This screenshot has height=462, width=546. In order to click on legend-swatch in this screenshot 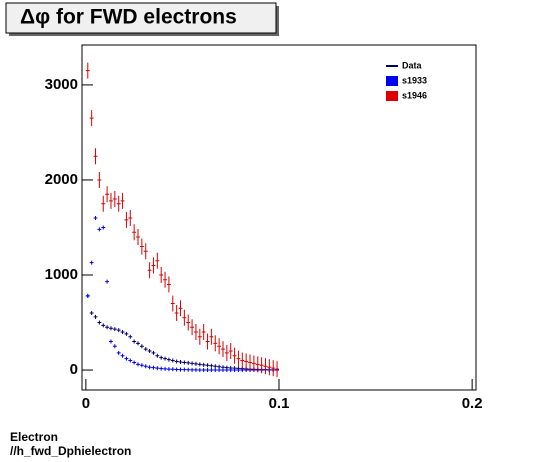, I will do `click(392, 96)`.